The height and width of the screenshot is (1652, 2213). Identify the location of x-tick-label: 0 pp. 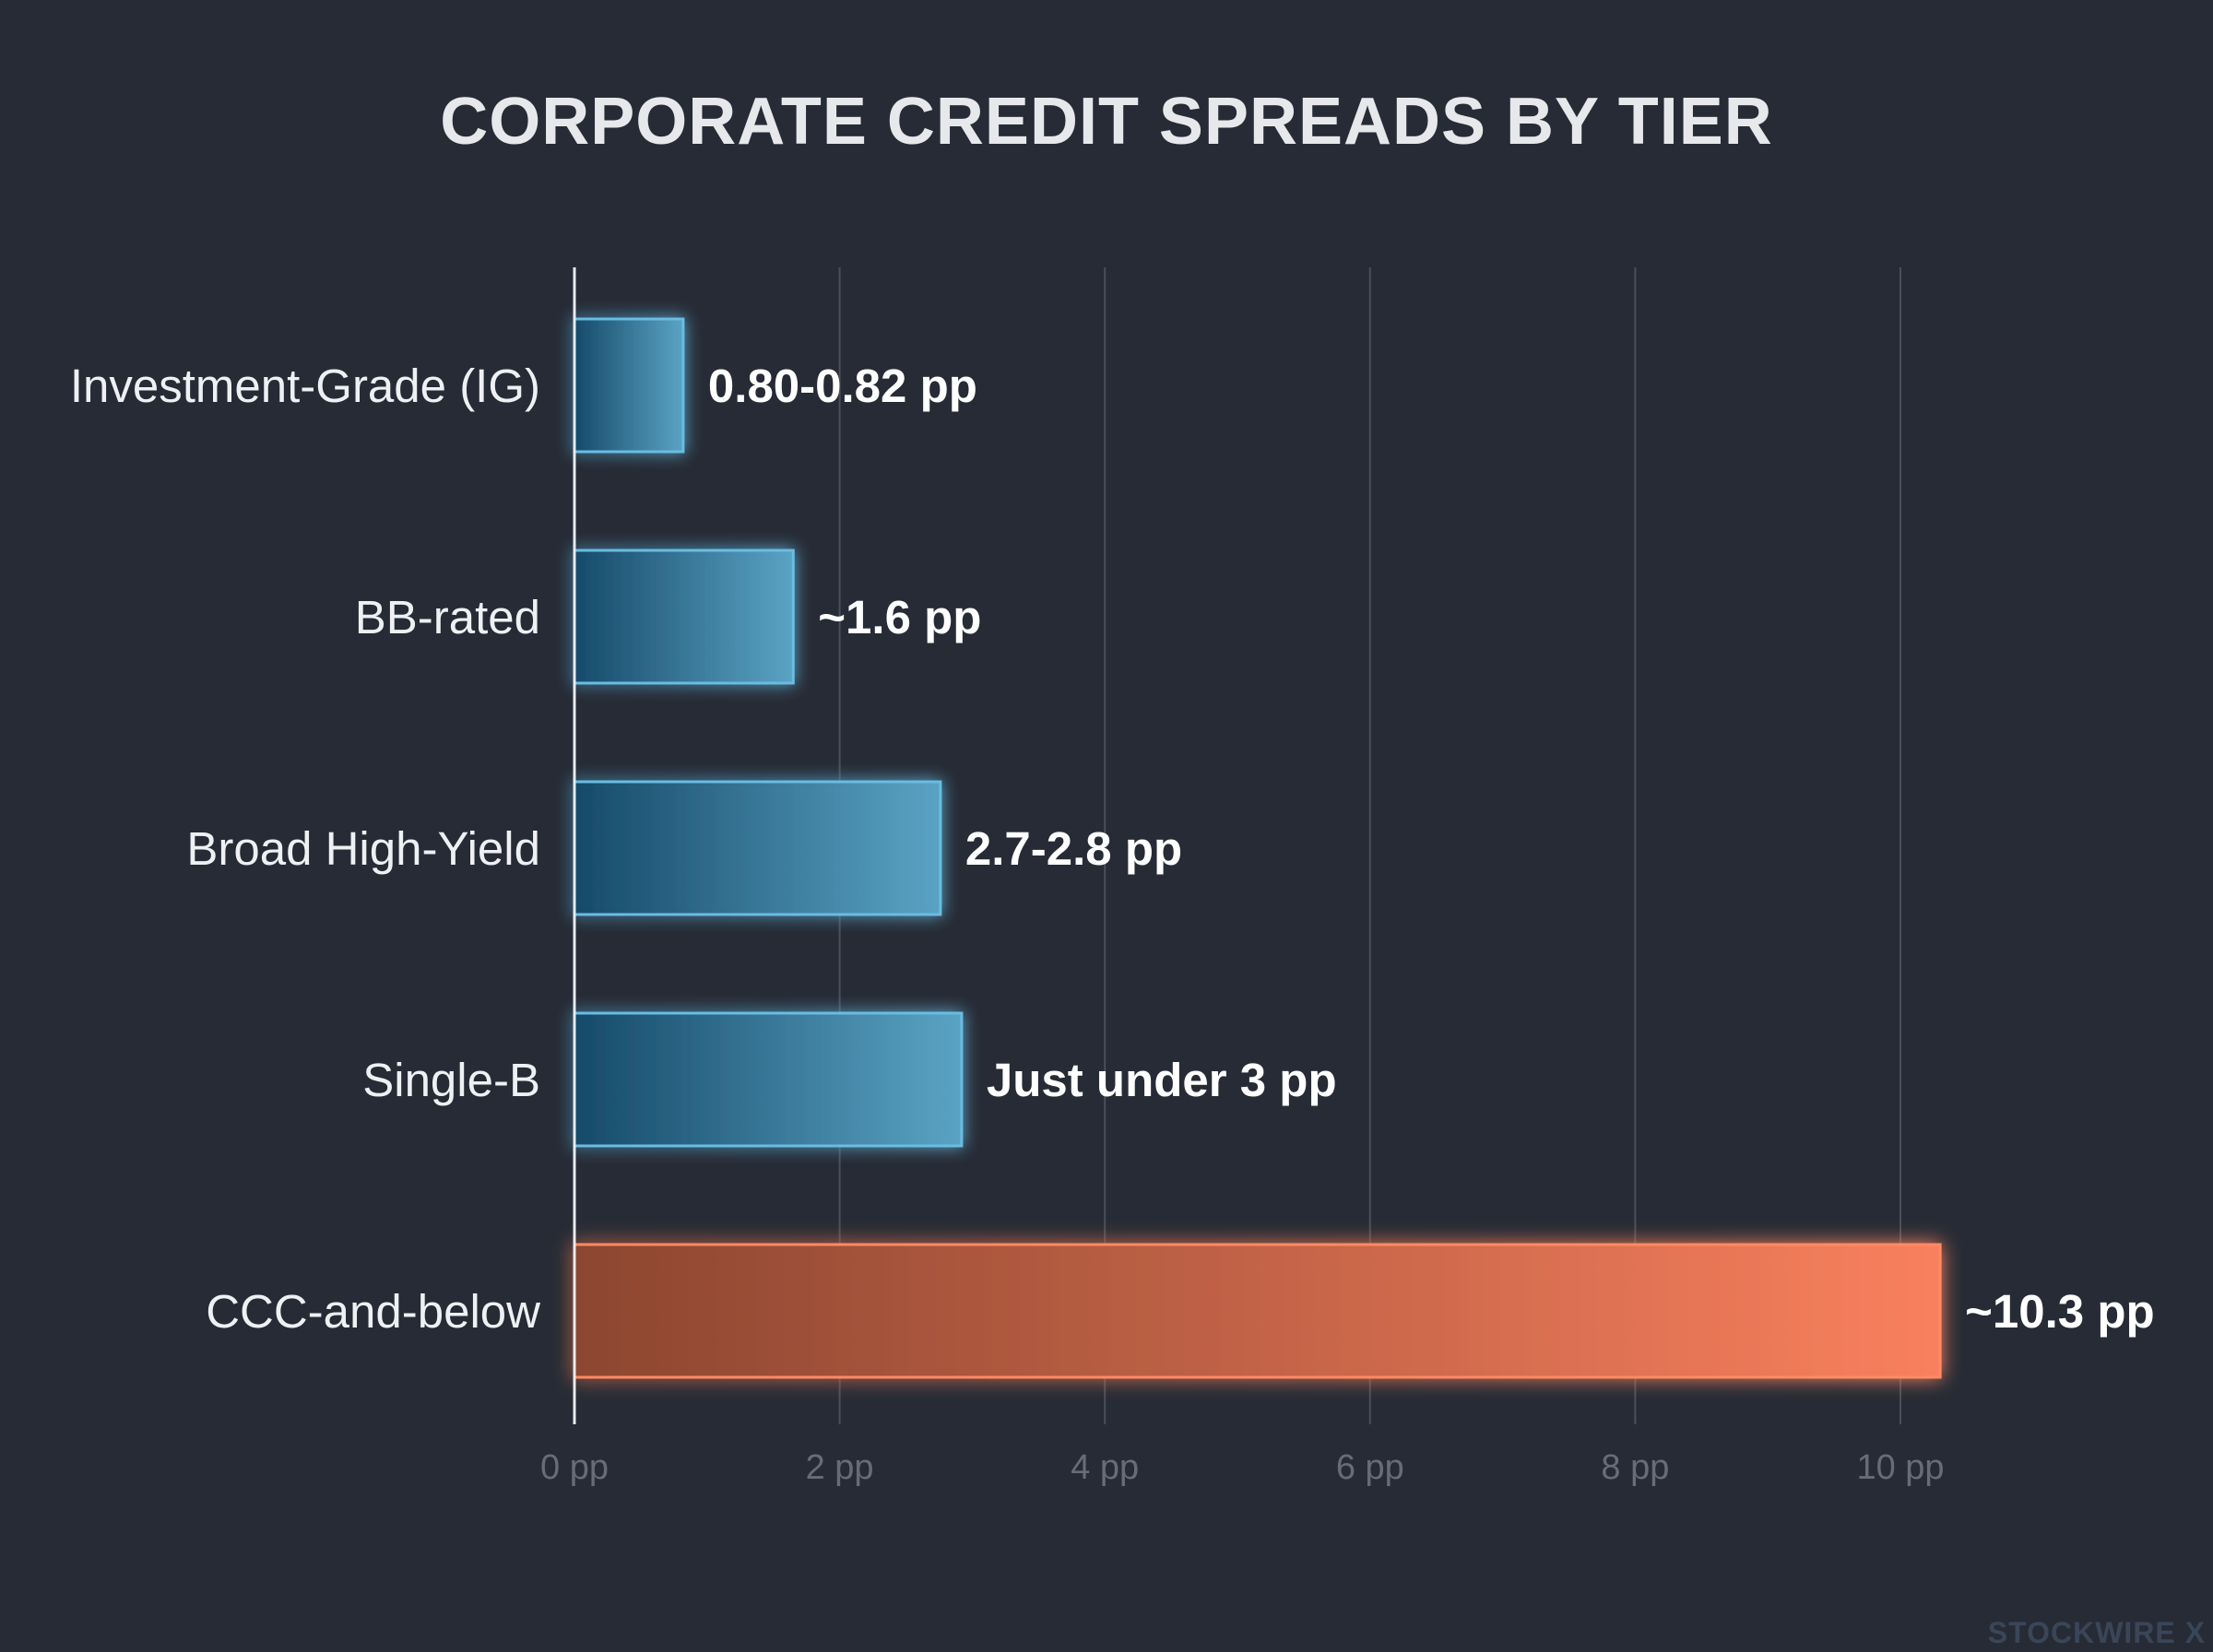
(574, 1467).